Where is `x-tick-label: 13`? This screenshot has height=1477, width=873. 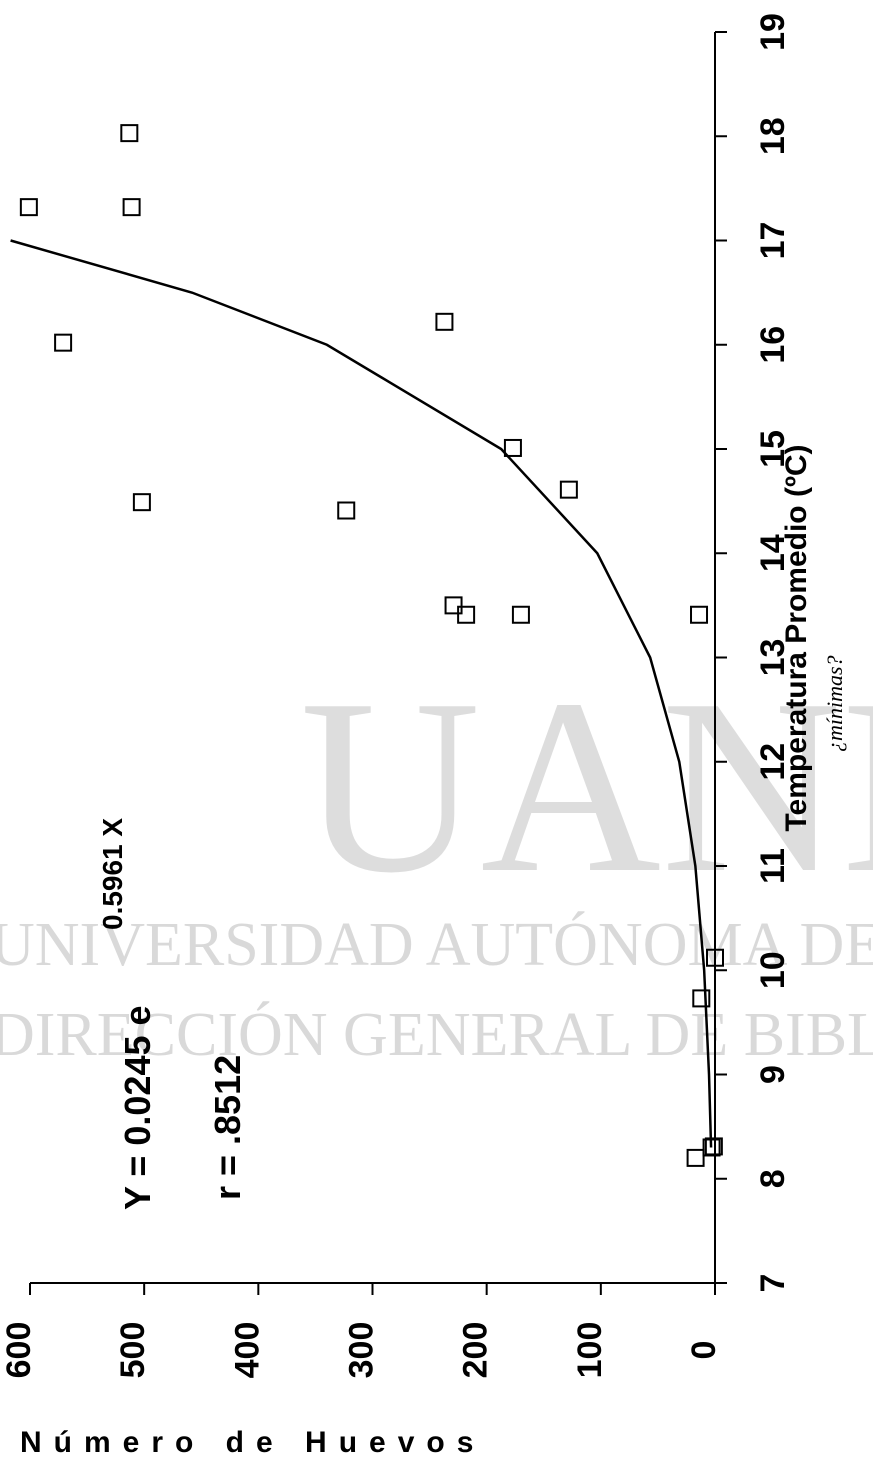 x-tick-label: 13 is located at coordinates (773, 658).